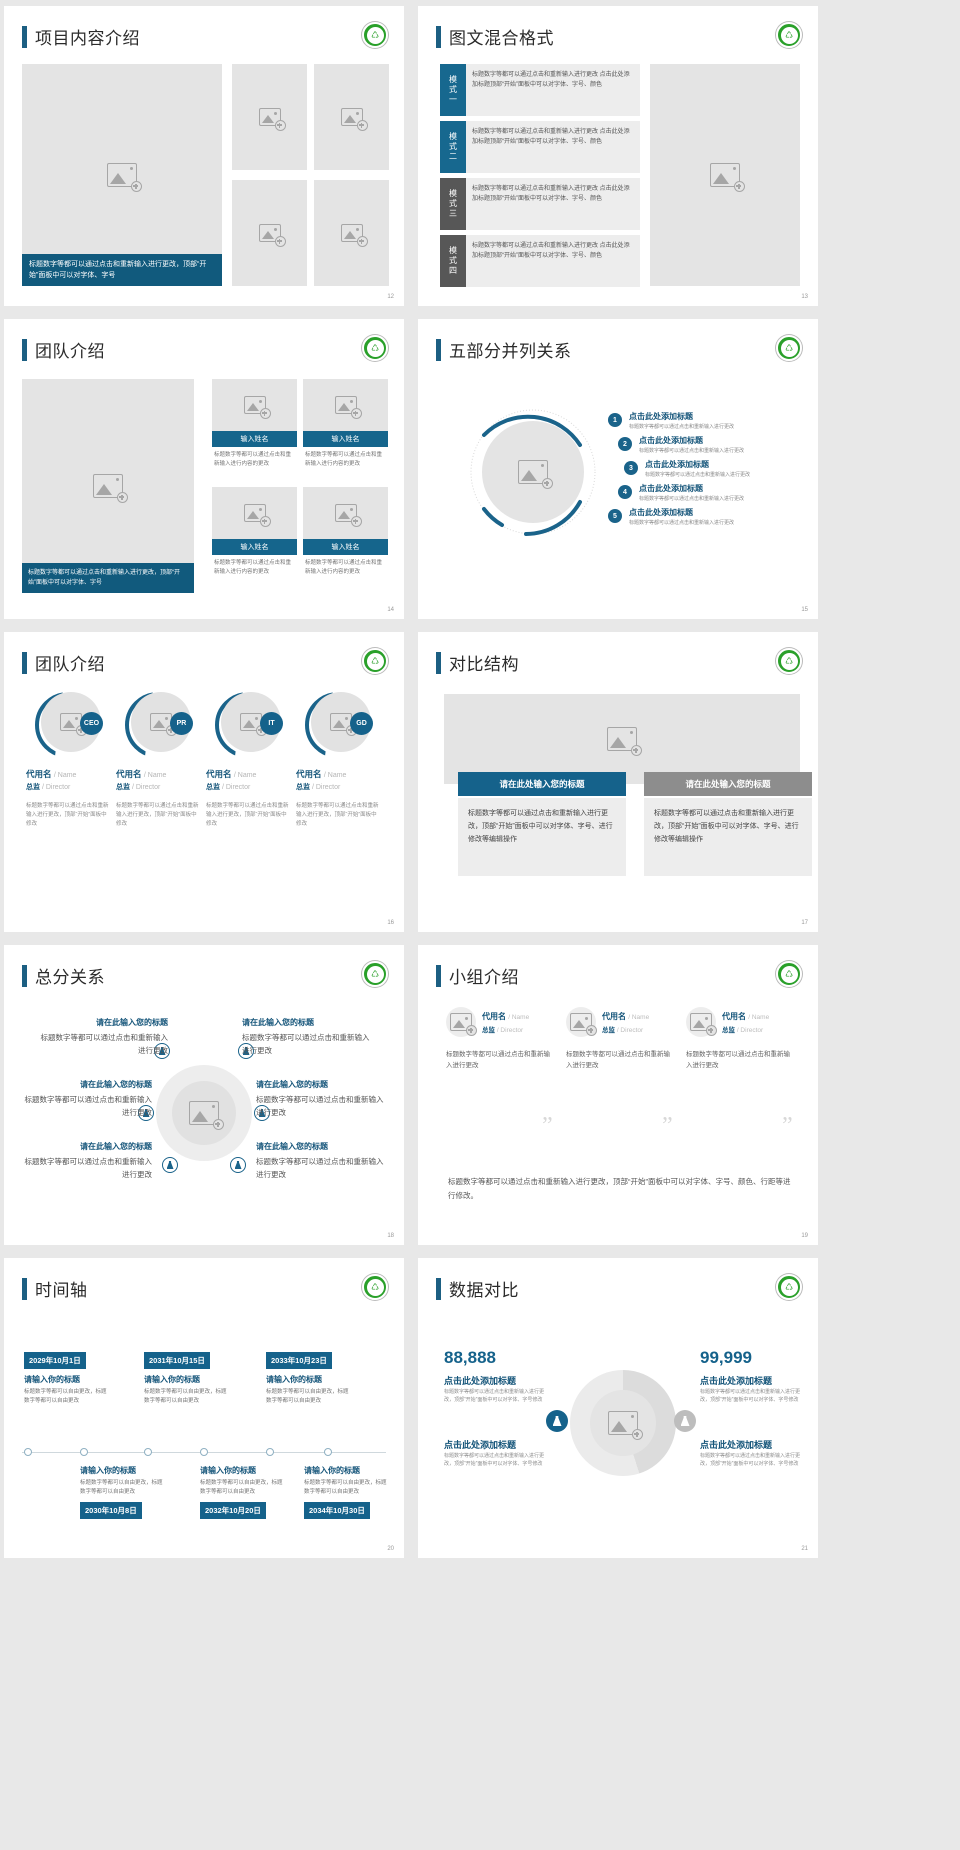 Image resolution: width=960 pixels, height=1850 pixels. What do you see at coordinates (725, 175) in the screenshot?
I see `side-image-placeholder` at bounding box center [725, 175].